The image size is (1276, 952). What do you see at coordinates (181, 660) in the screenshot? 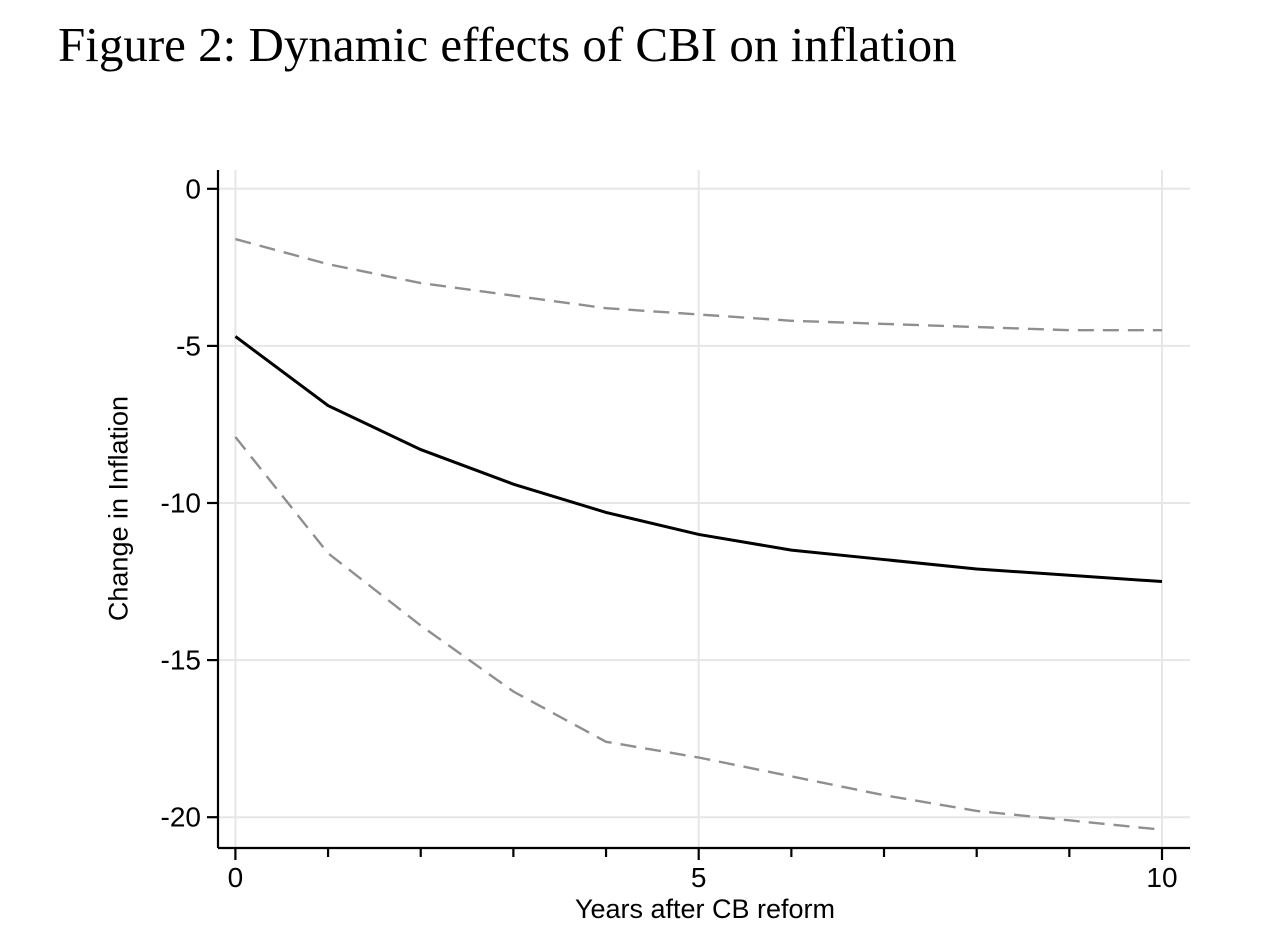
I see `y-tick-label: -15` at bounding box center [181, 660].